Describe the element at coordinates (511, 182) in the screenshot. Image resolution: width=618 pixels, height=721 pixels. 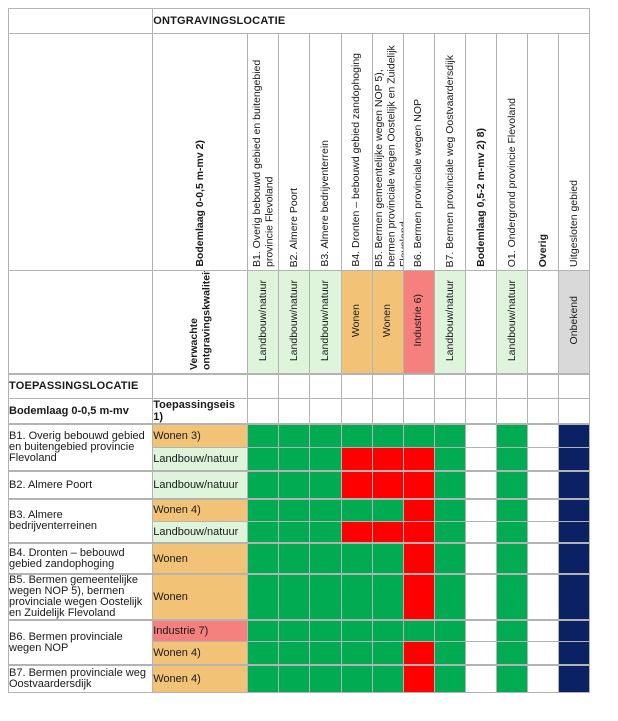
I see `excavation-column-header-label: O1. Ondergrond provincie Flevoland` at that location.